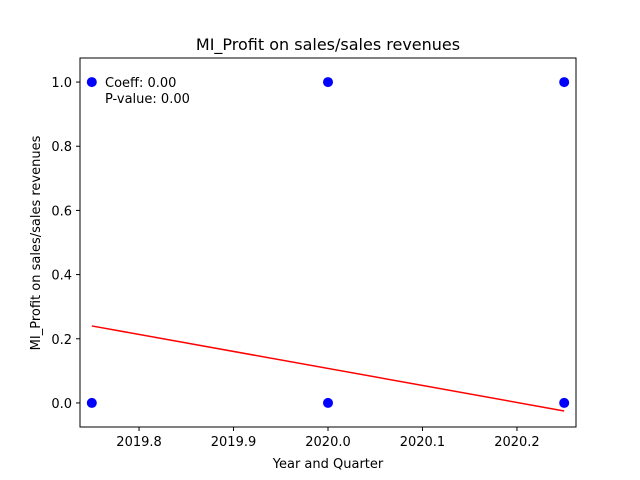 This screenshot has width=640, height=480. I want to click on y-tick-label-4: 0.8, so click(61, 147).